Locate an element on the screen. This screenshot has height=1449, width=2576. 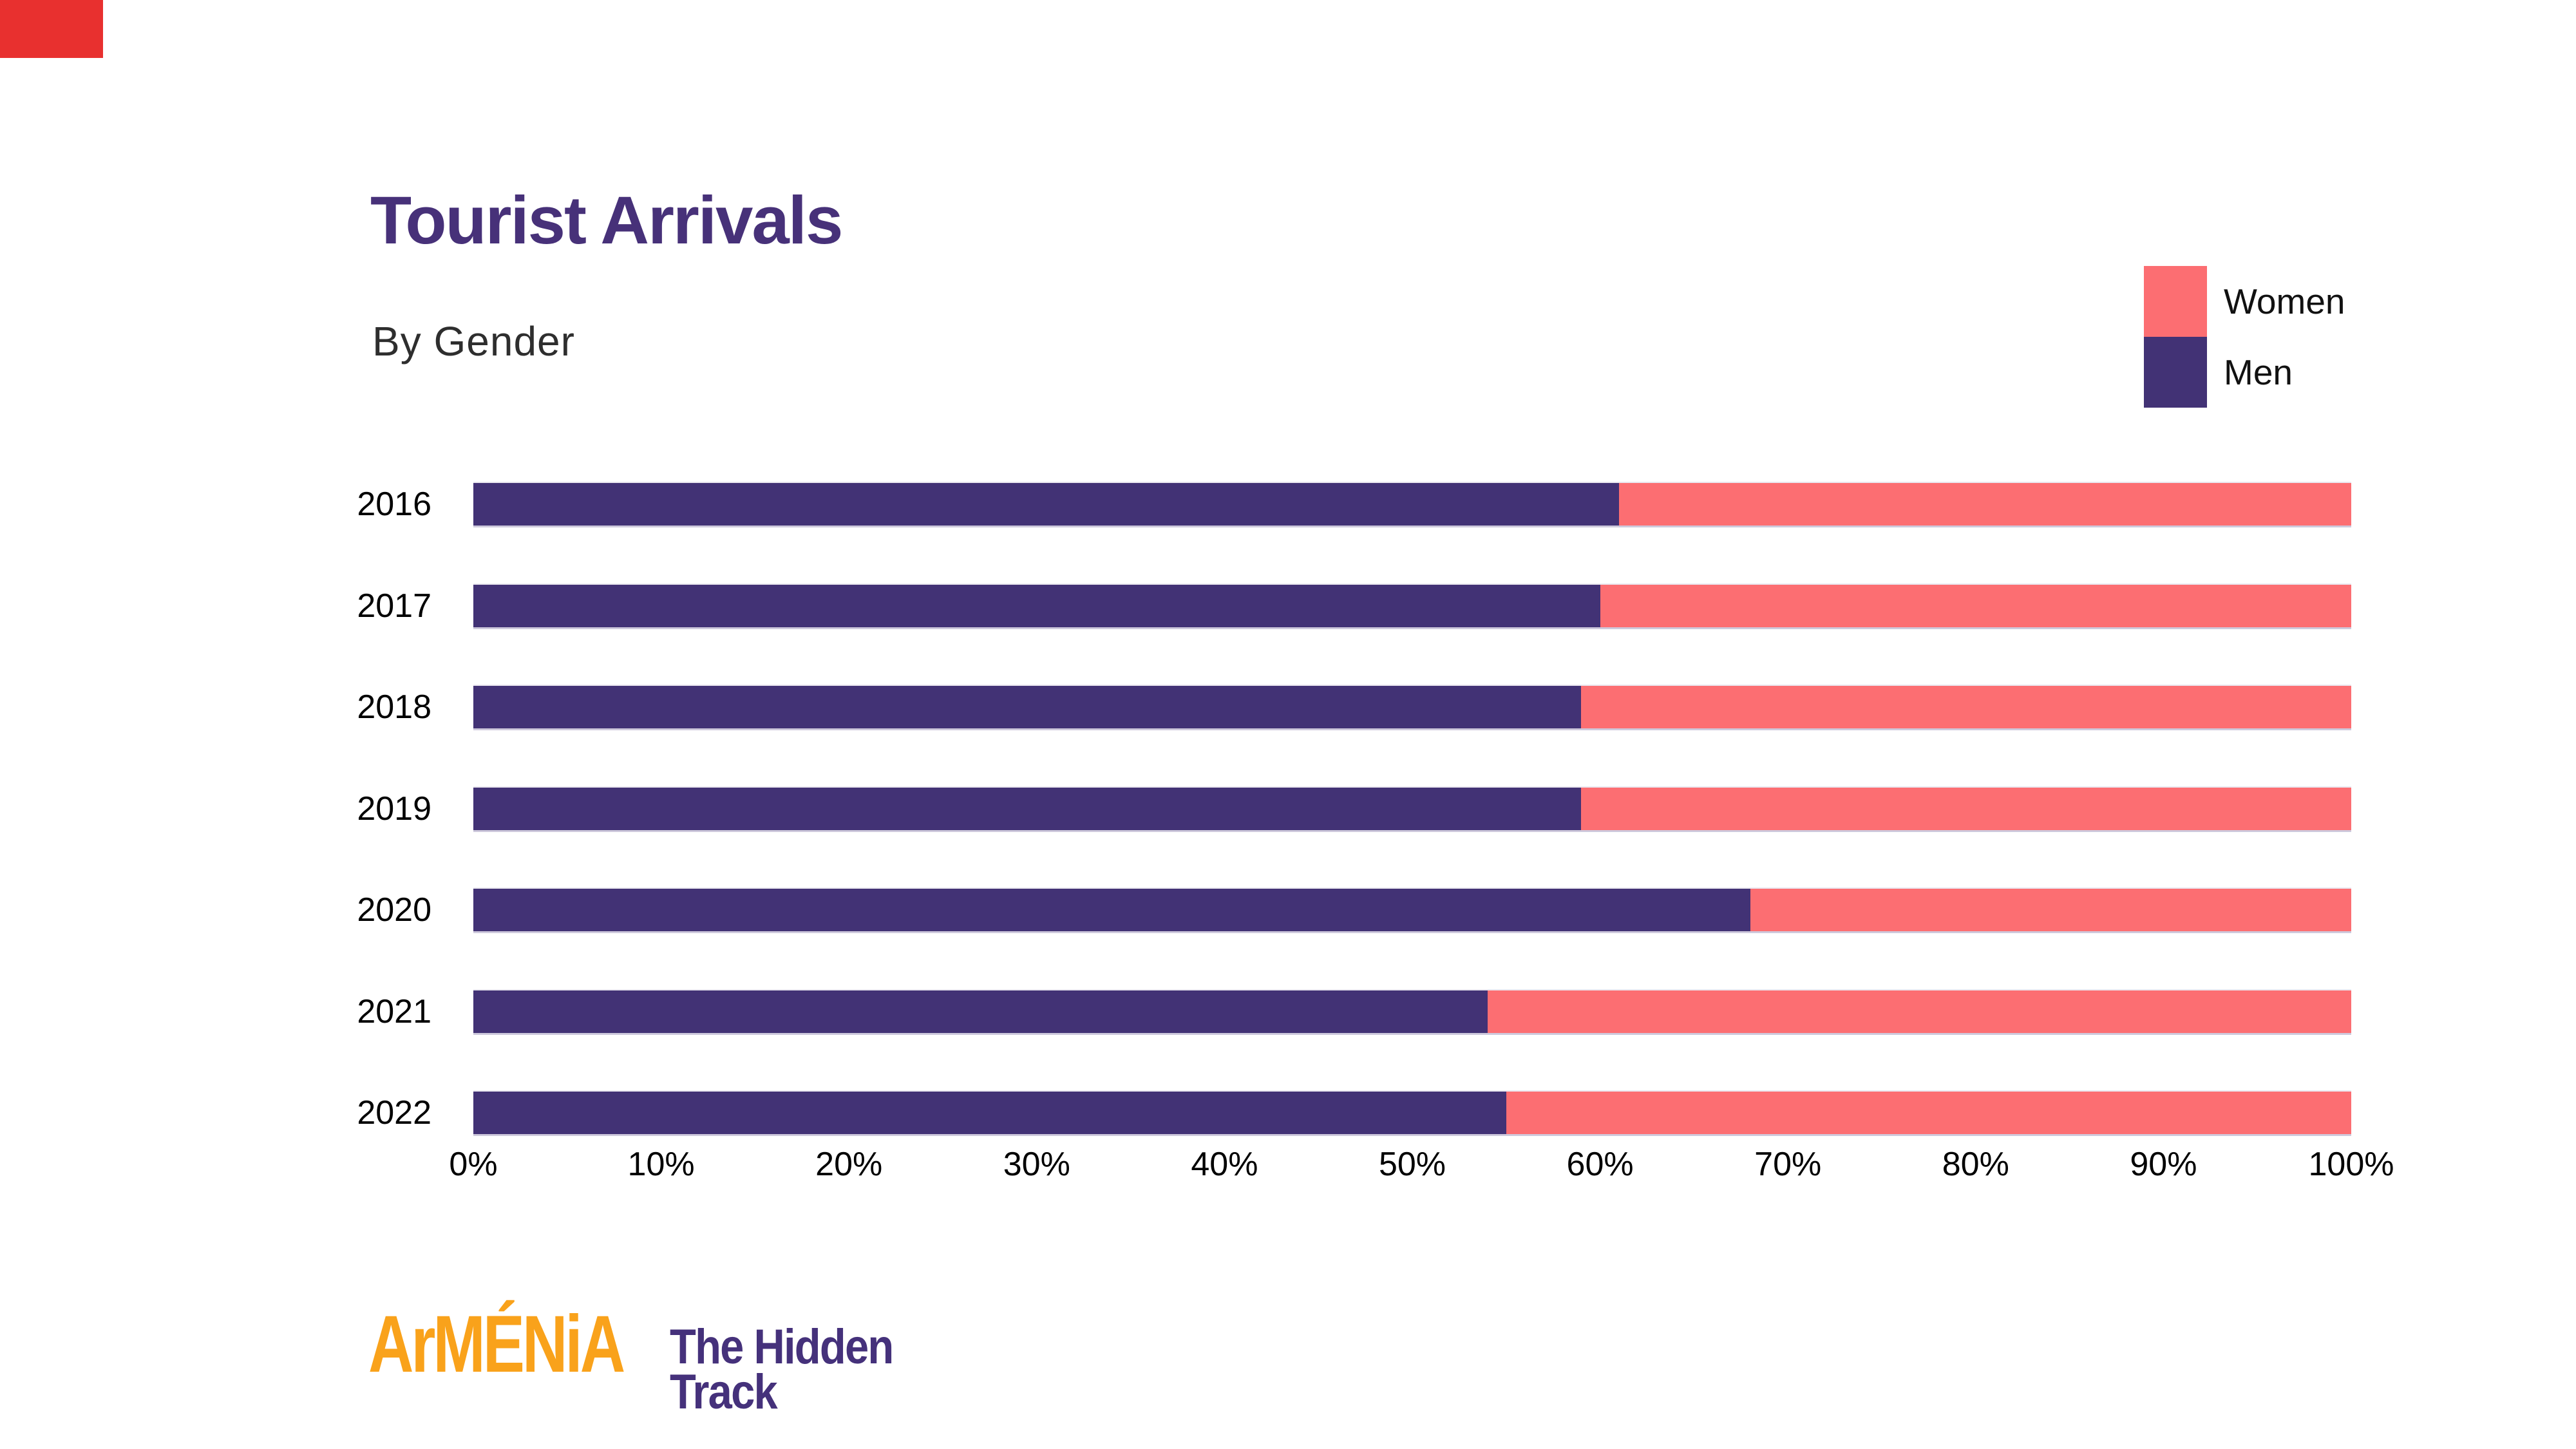
year-label: 2021 is located at coordinates (394, 1011).